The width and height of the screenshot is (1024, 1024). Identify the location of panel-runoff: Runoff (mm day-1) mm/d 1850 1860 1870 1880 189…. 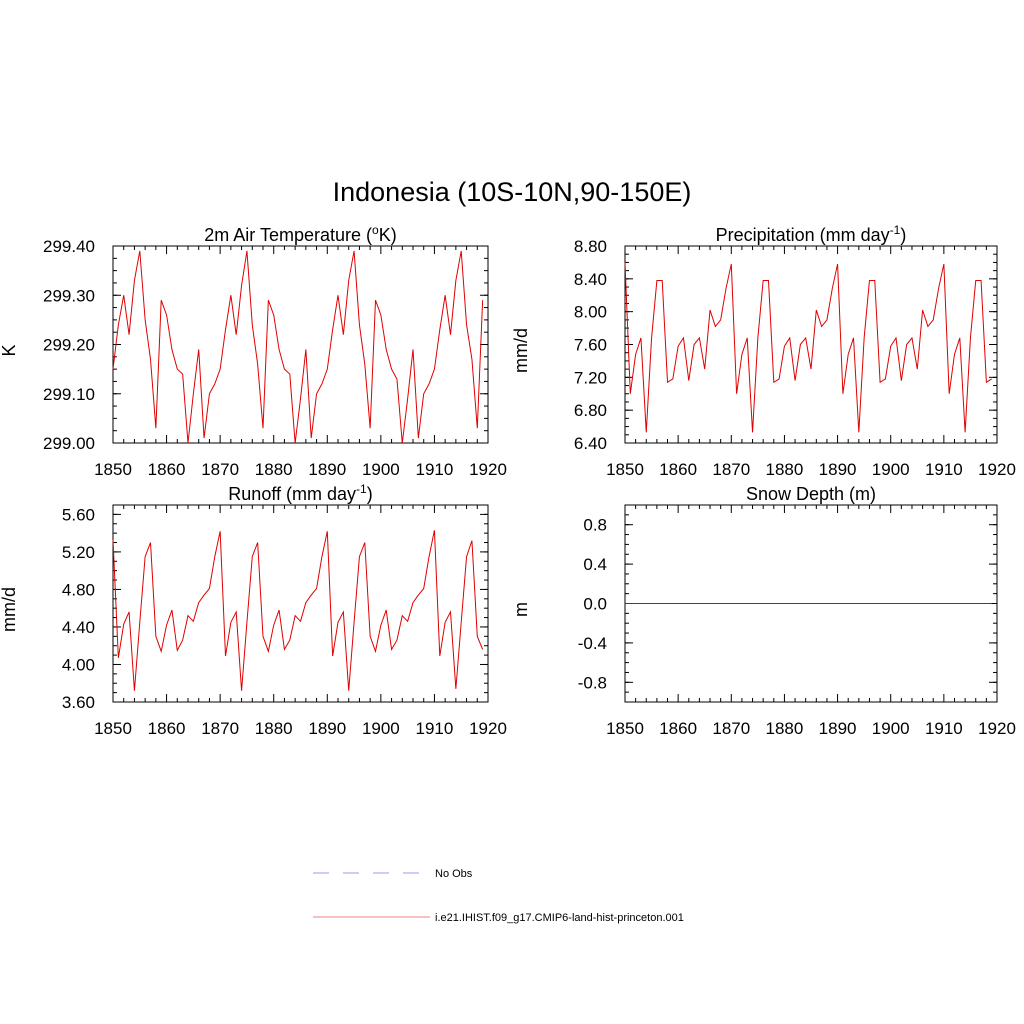
(253, 610).